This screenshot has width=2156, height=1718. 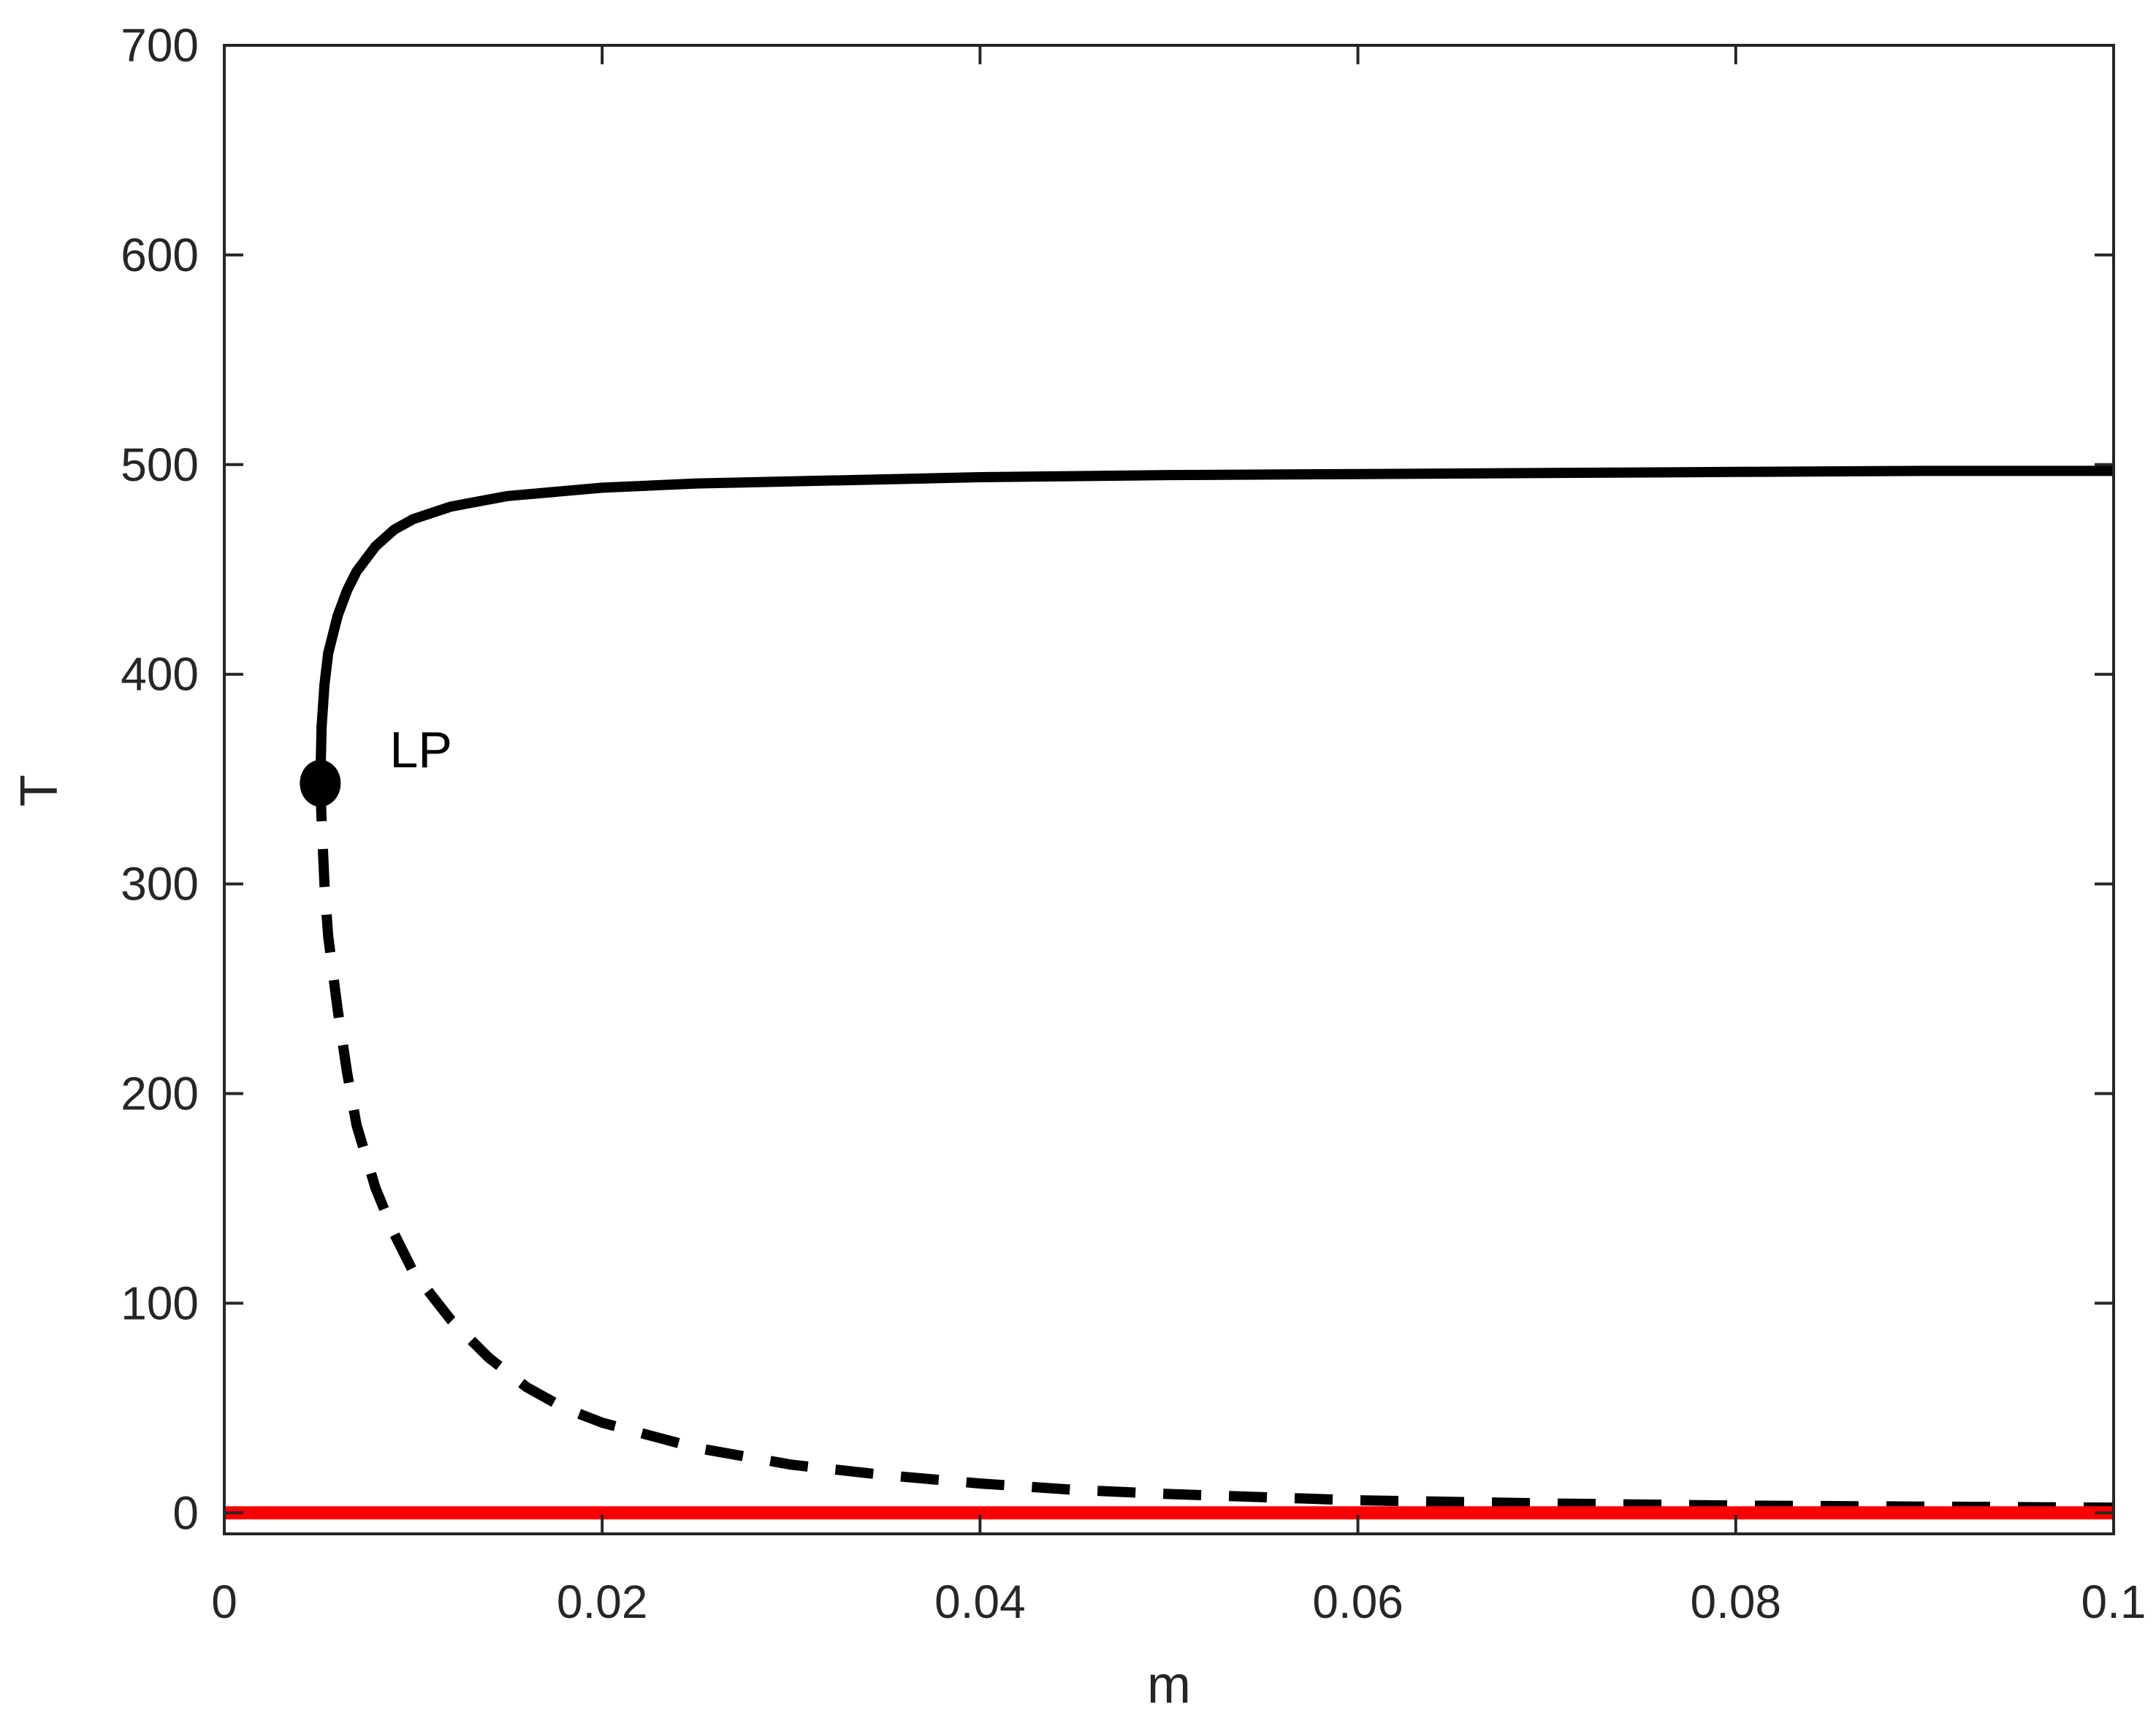 What do you see at coordinates (421, 750) in the screenshot?
I see `marker-label-0: LP` at bounding box center [421, 750].